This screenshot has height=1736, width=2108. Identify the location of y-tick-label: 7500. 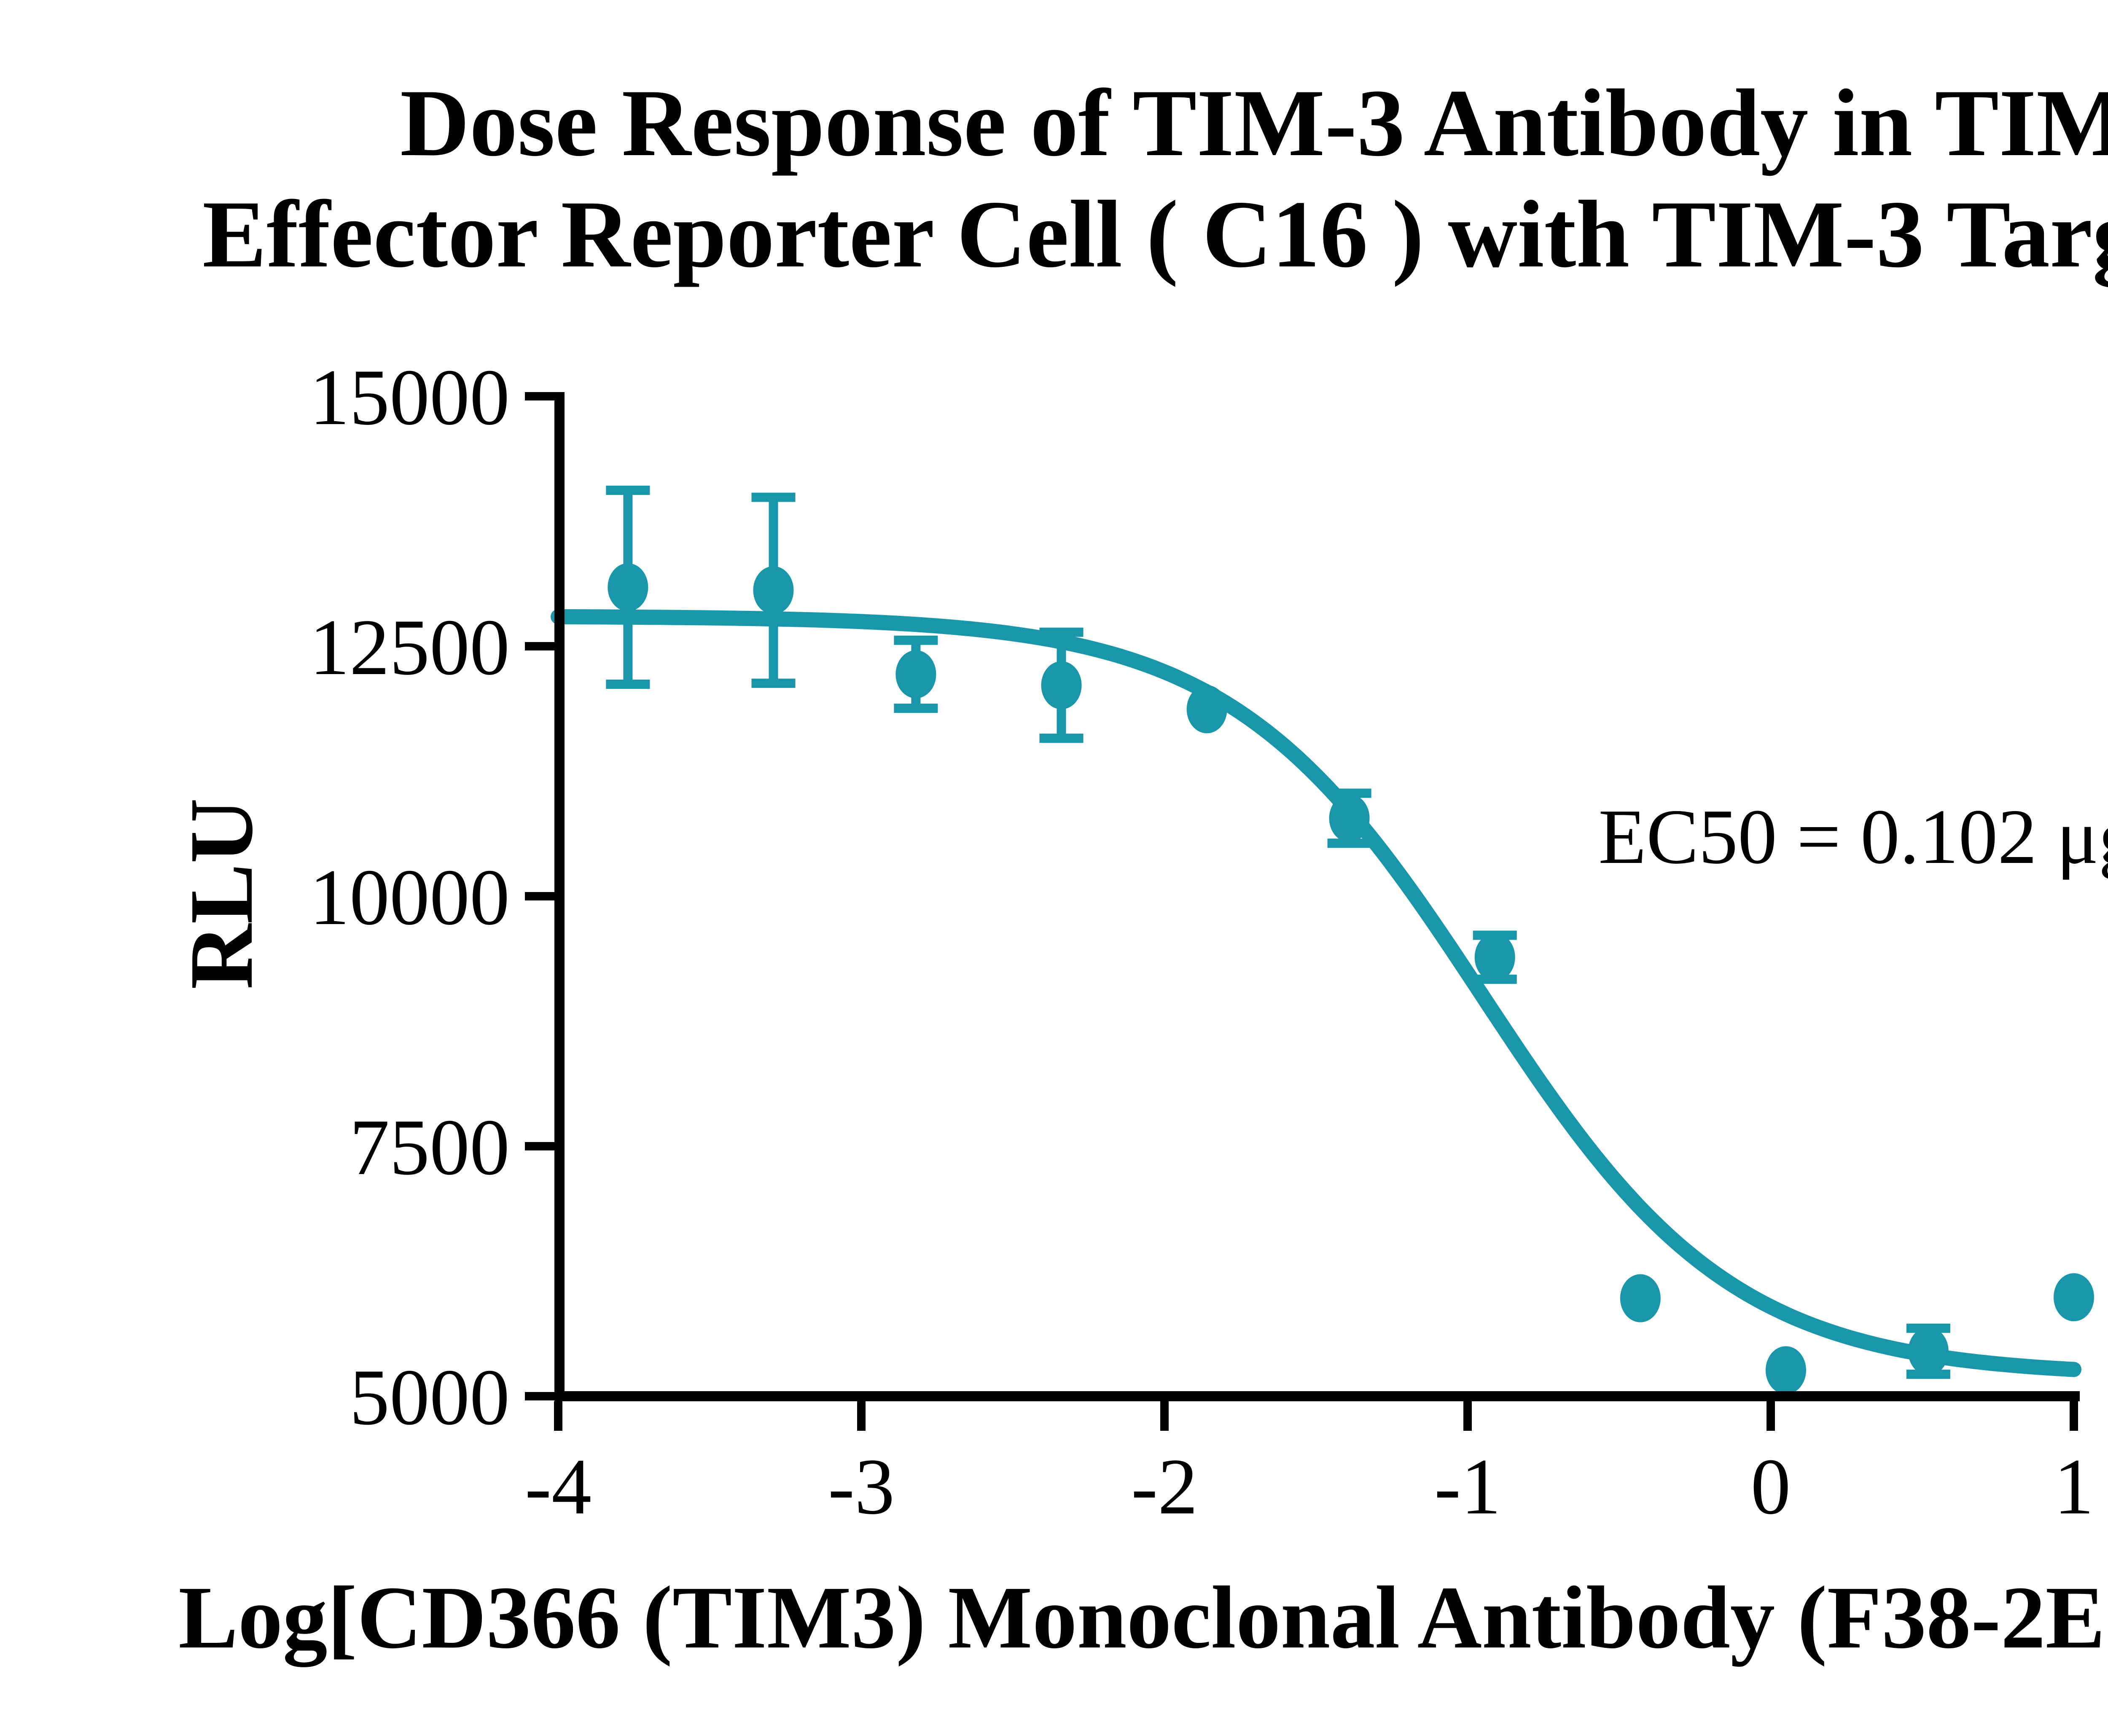
(430, 1147).